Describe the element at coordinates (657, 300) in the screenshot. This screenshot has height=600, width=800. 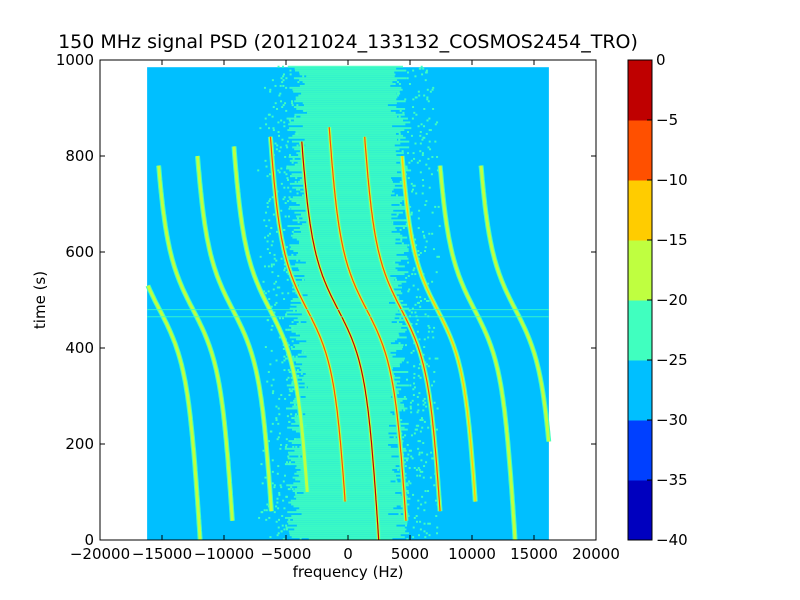
I see `colorbar: −40 −35 −30 −25 −20 −15 −10 −5 0` at that location.